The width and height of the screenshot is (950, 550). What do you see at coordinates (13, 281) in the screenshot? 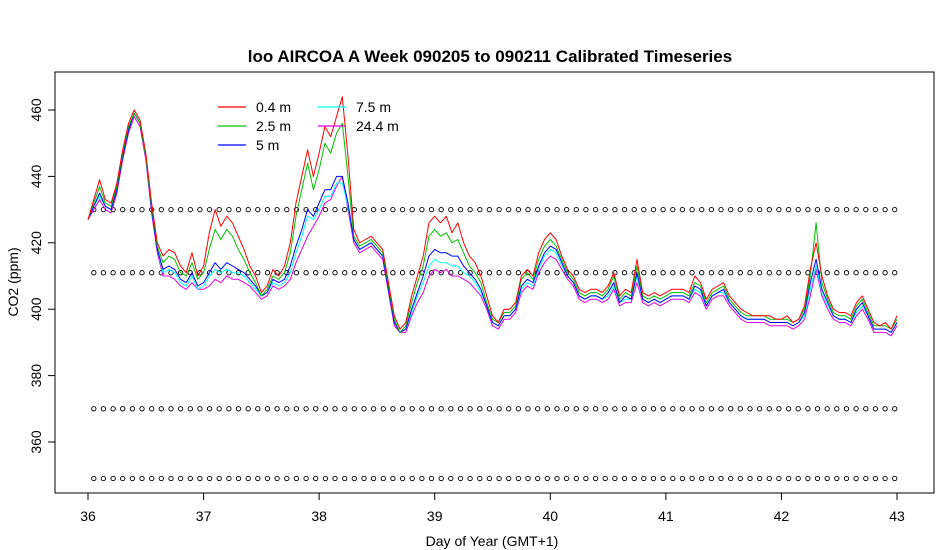
I see `y-axis-label: CO2 (ppm)` at bounding box center [13, 281].